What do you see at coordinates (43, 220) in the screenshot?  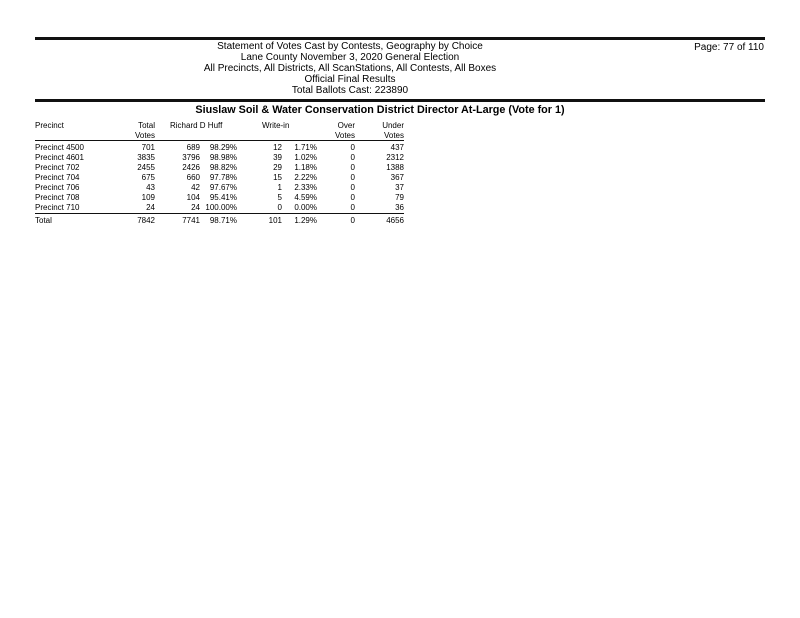 I see `precinct-cell: Total` at bounding box center [43, 220].